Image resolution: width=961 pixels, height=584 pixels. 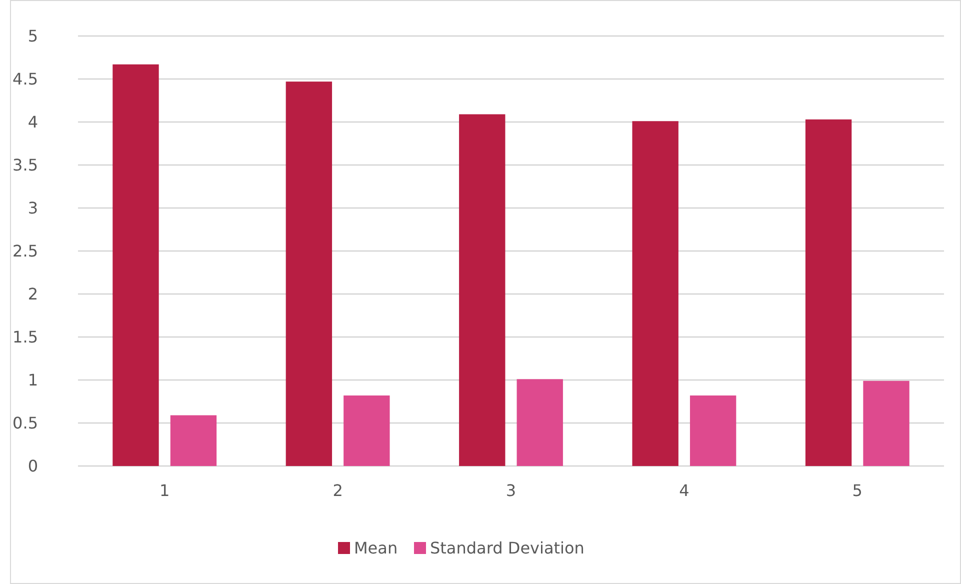 What do you see at coordinates (25, 79) in the screenshot?
I see `y-tick-label: 4.5` at bounding box center [25, 79].